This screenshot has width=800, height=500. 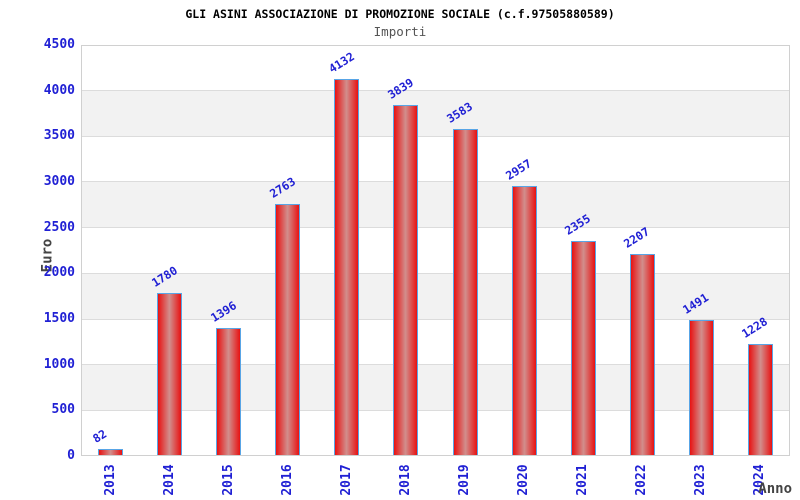 I want to click on bar-2015, so click(x=229, y=392).